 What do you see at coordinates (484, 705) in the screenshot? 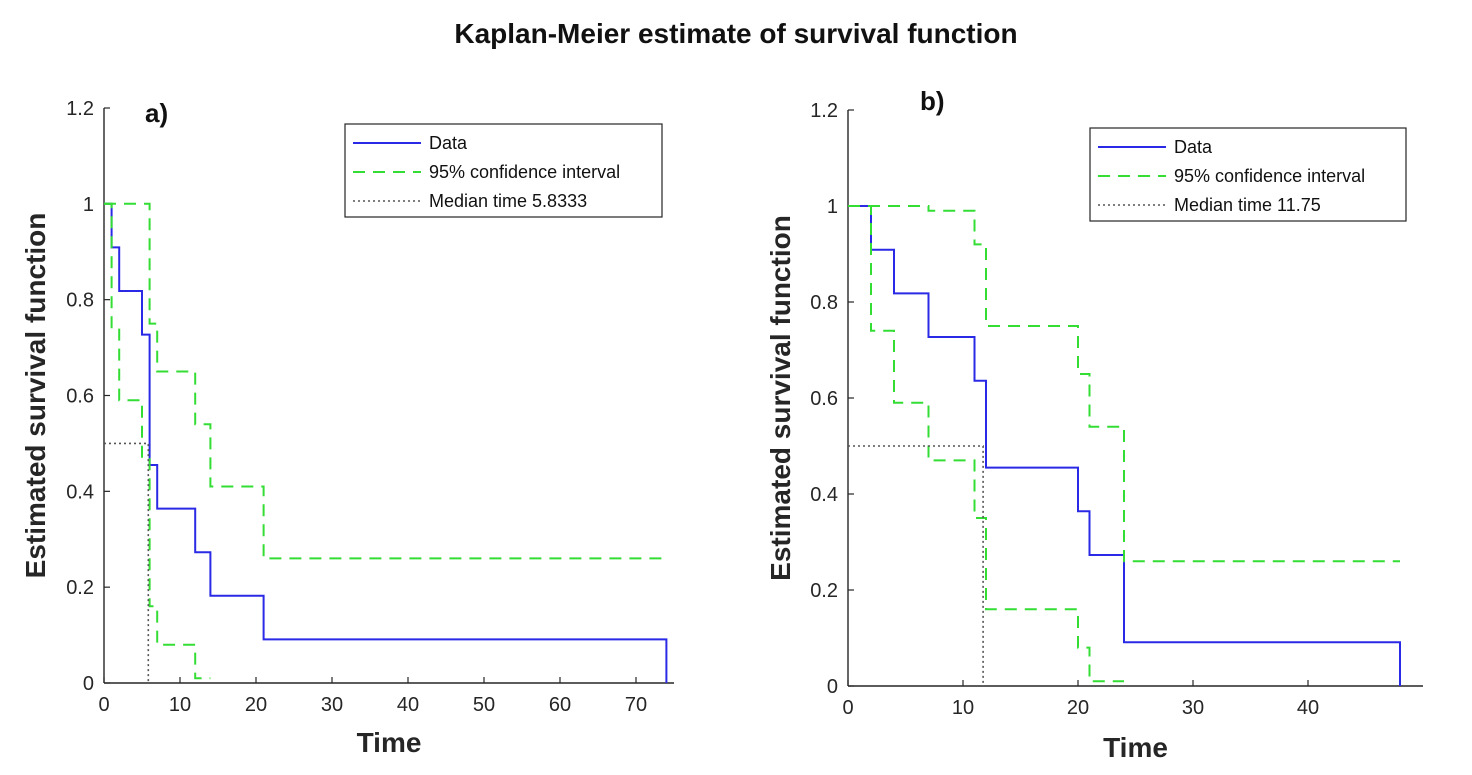
I see `x-tick-label: 50` at bounding box center [484, 705].